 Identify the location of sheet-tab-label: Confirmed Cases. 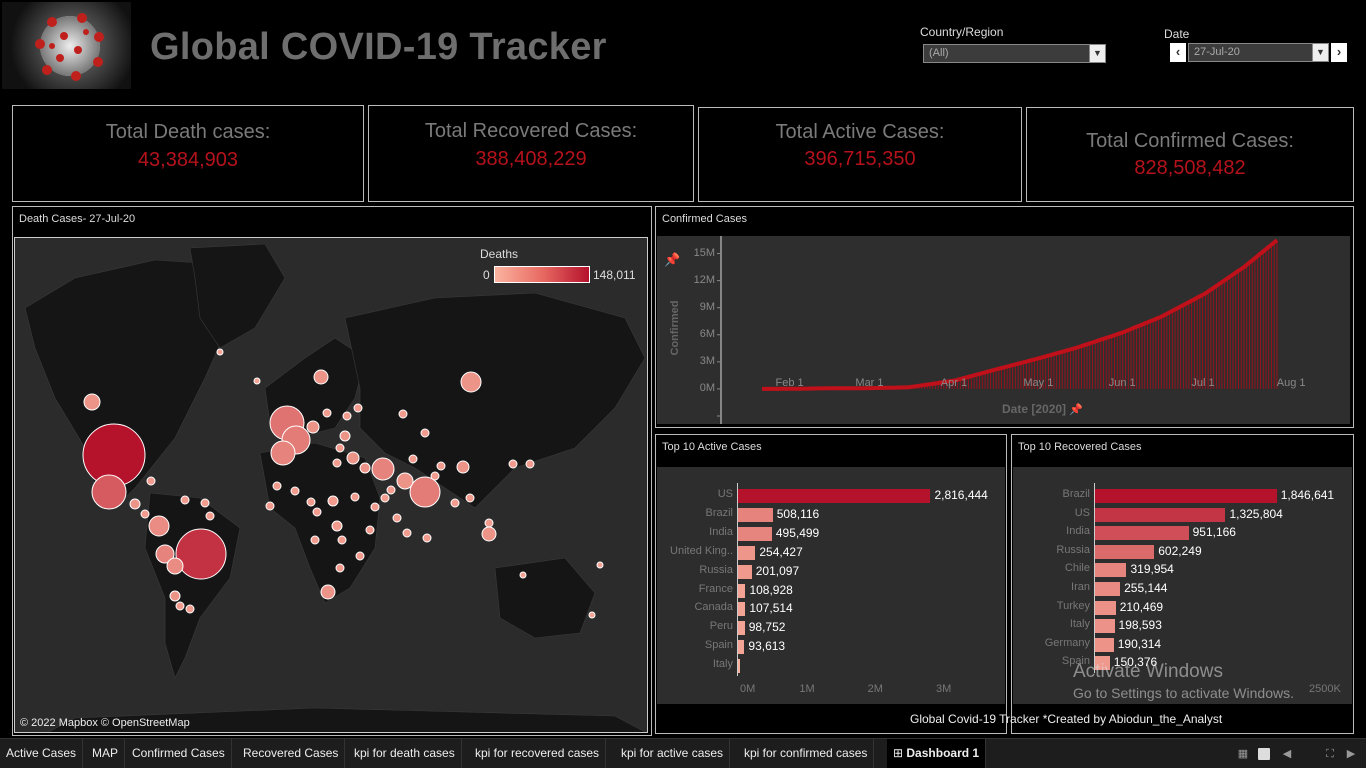
(178, 753).